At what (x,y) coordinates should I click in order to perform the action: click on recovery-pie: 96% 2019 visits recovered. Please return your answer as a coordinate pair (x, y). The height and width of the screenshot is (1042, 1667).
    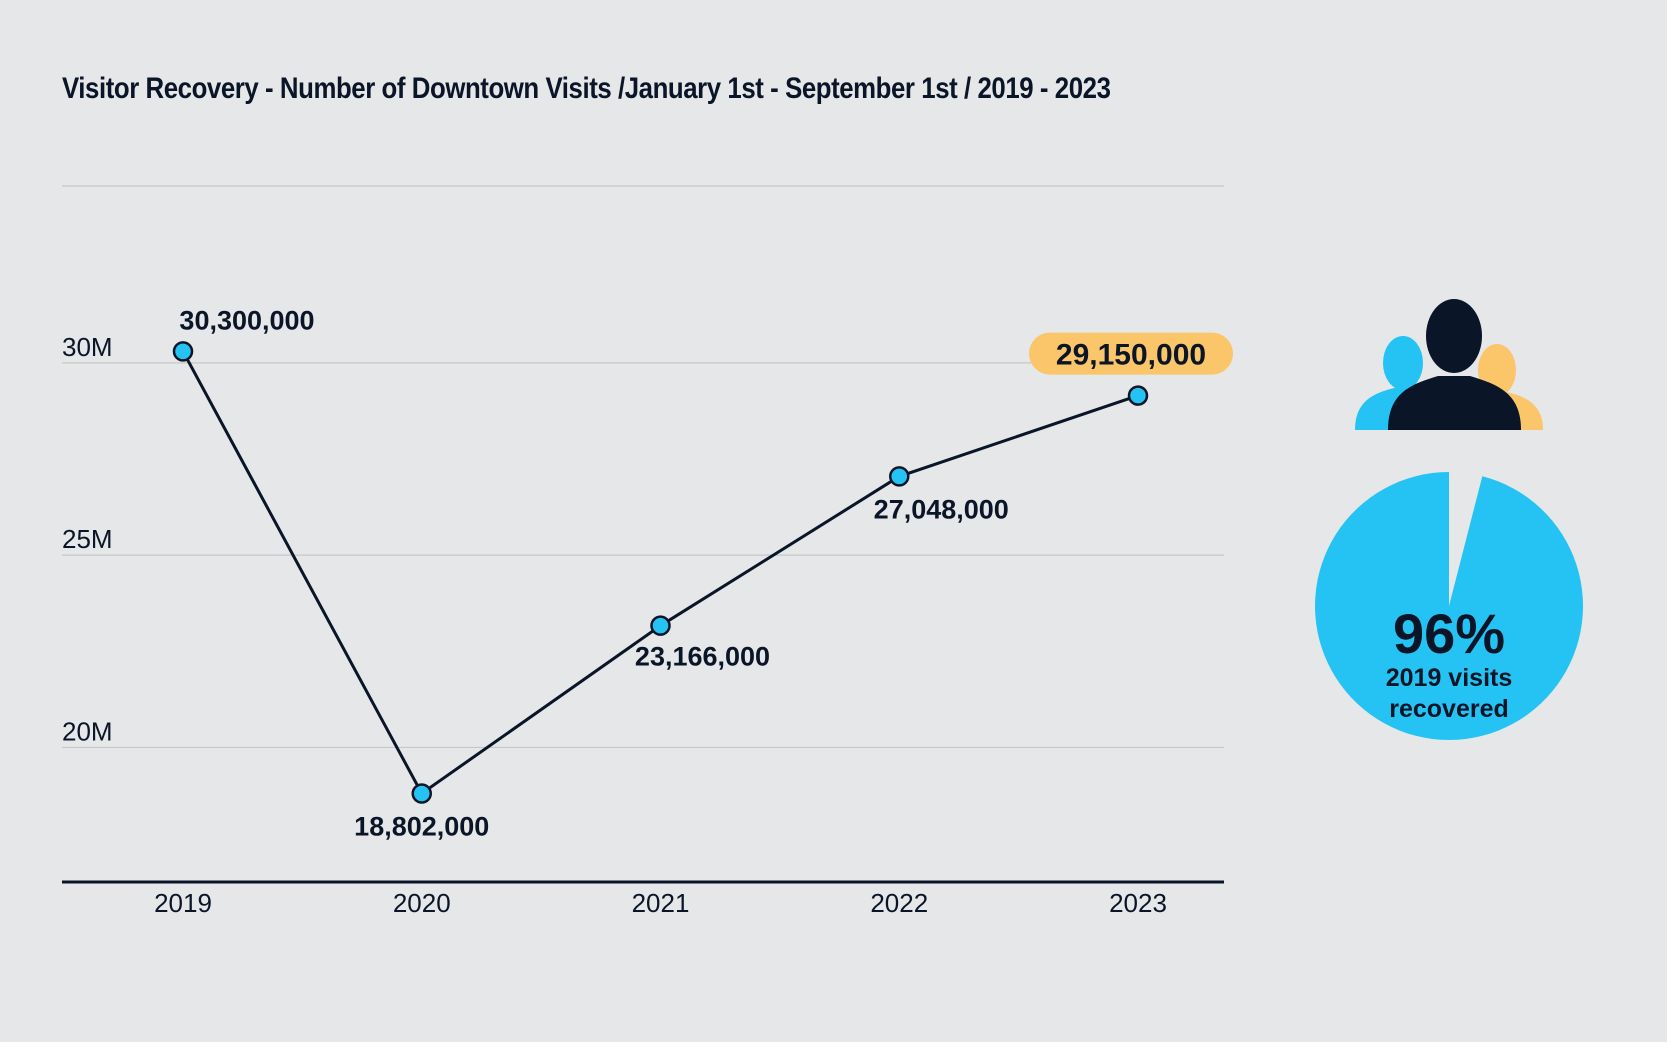
    Looking at the image, I should click on (1449, 606).